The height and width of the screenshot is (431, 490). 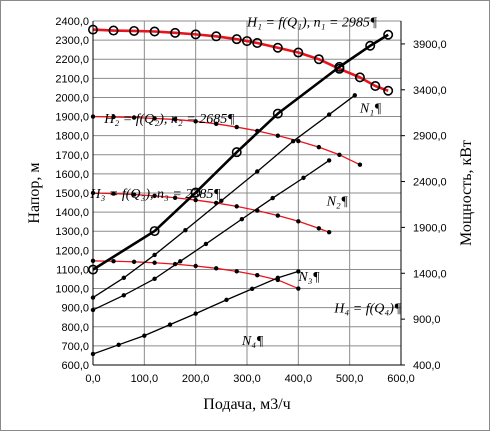 I want to click on chart-annotation: N₁¶, so click(x=370, y=109).